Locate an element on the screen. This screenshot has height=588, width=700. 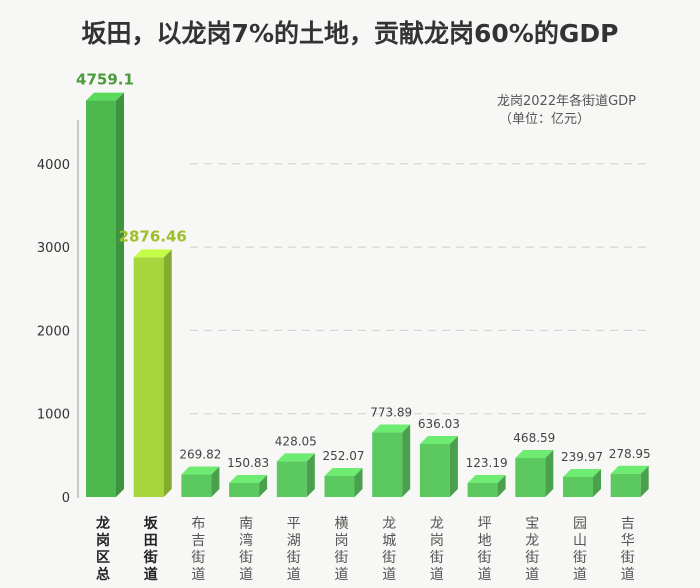
legend: 龙岗2022年各街道GDP （单位：亿元） is located at coordinates (566, 111).